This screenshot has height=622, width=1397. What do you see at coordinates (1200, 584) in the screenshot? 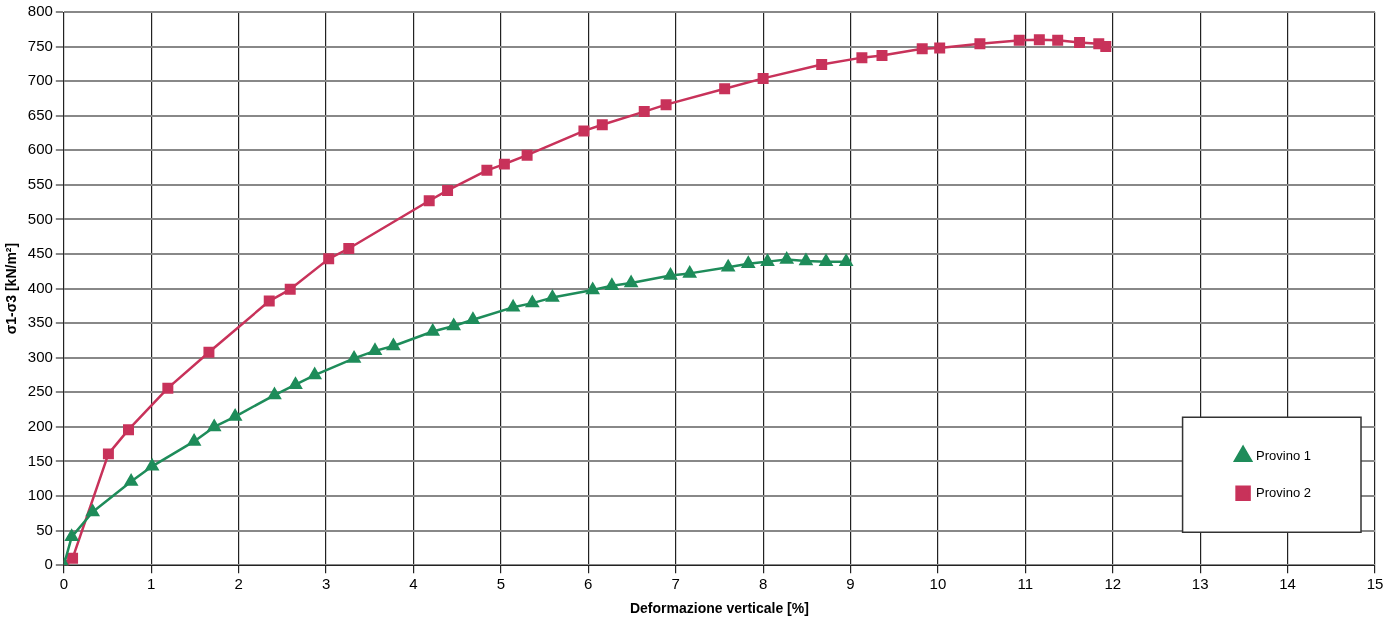
I see `x-tick-label: 13` at bounding box center [1200, 584].